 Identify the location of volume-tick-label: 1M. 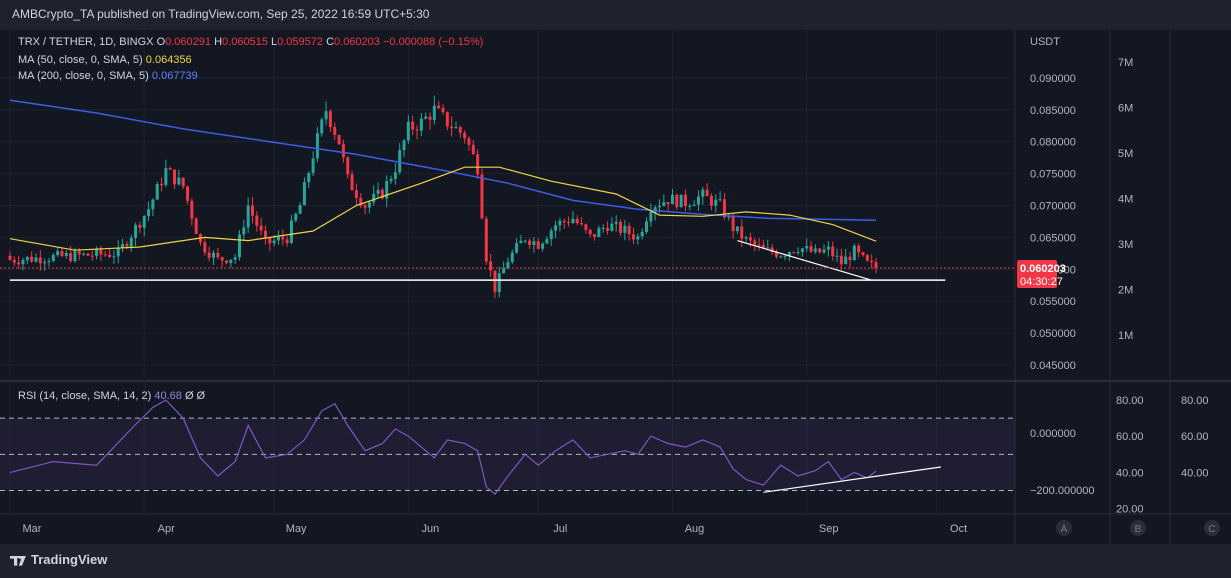
(1125, 336).